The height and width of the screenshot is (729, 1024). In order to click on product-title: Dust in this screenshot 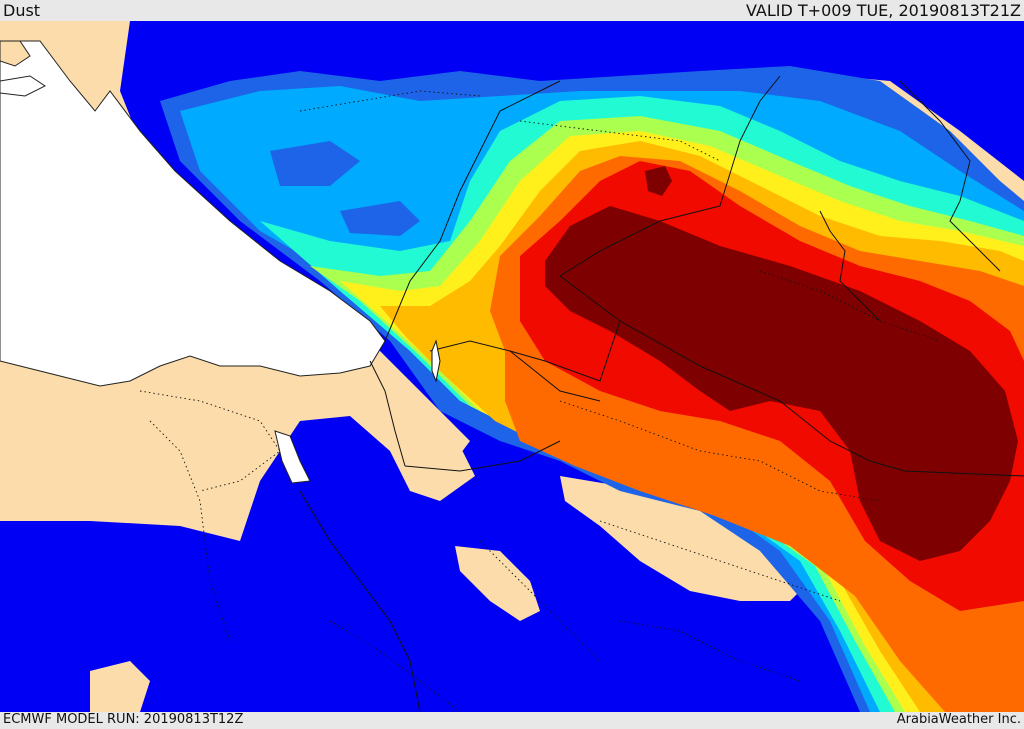, I will do `click(22, 10)`.